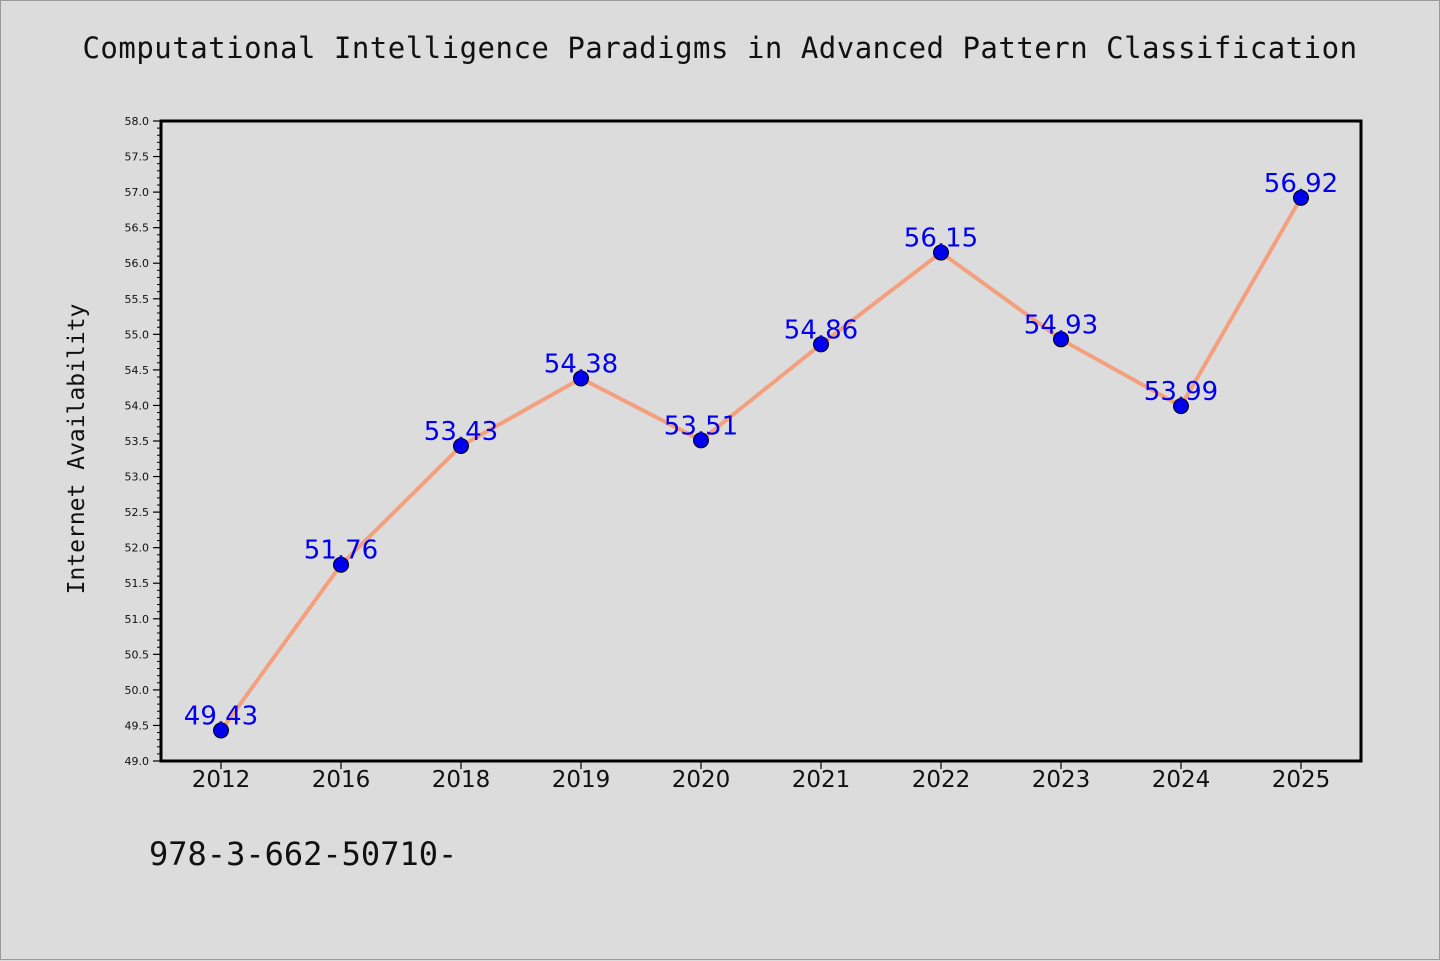 The image size is (1440, 961). Describe the element at coordinates (1181, 780) in the screenshot. I see `x-tick-label: 2024` at that location.